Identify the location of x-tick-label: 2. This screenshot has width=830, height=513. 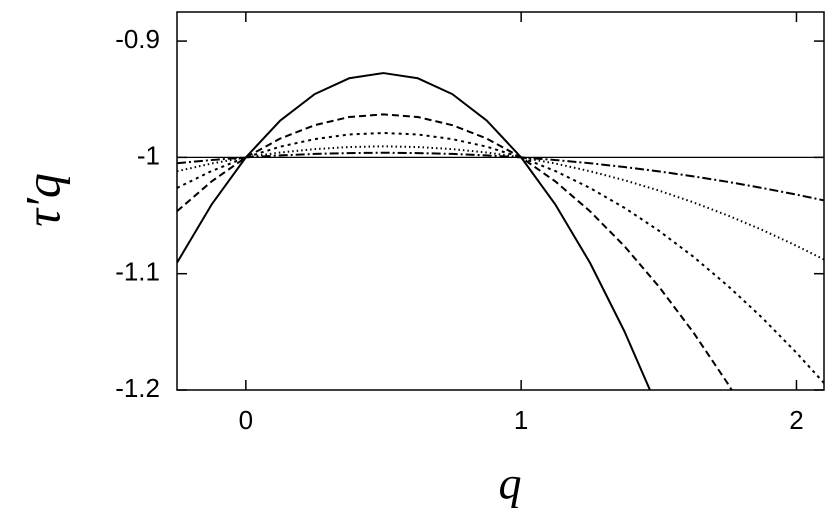
(796, 420).